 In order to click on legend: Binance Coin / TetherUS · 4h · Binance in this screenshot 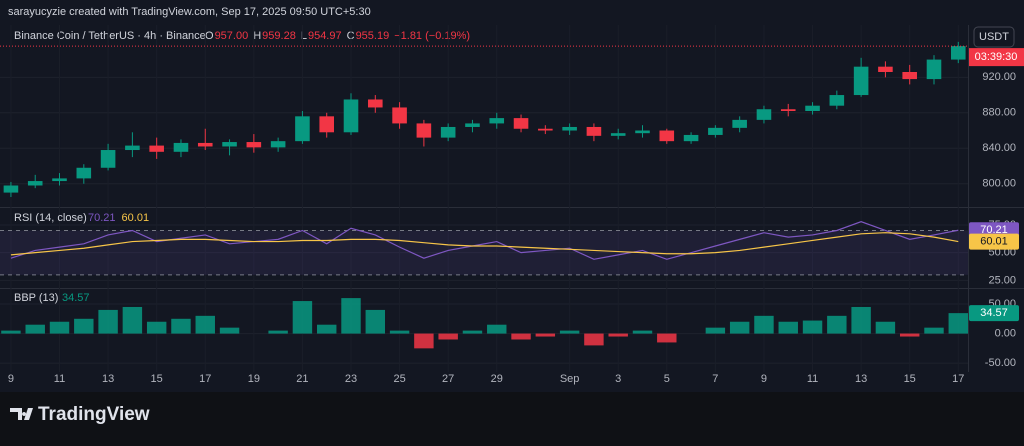, I will do `click(110, 36)`.